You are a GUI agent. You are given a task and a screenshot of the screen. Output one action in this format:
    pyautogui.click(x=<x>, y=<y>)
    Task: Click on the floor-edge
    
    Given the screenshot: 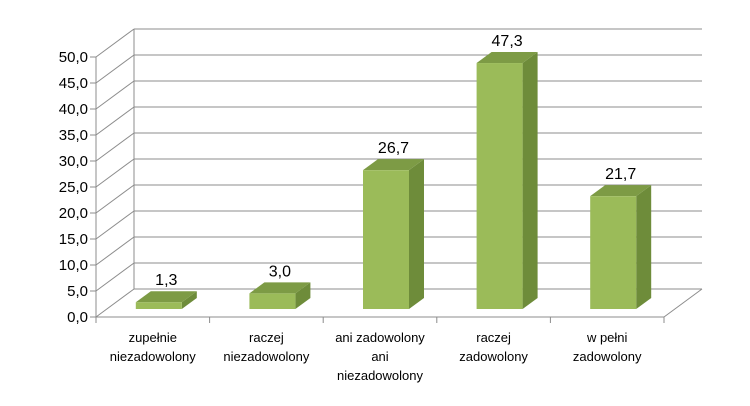 What is the action you would take?
    pyautogui.click(x=683, y=303)
    